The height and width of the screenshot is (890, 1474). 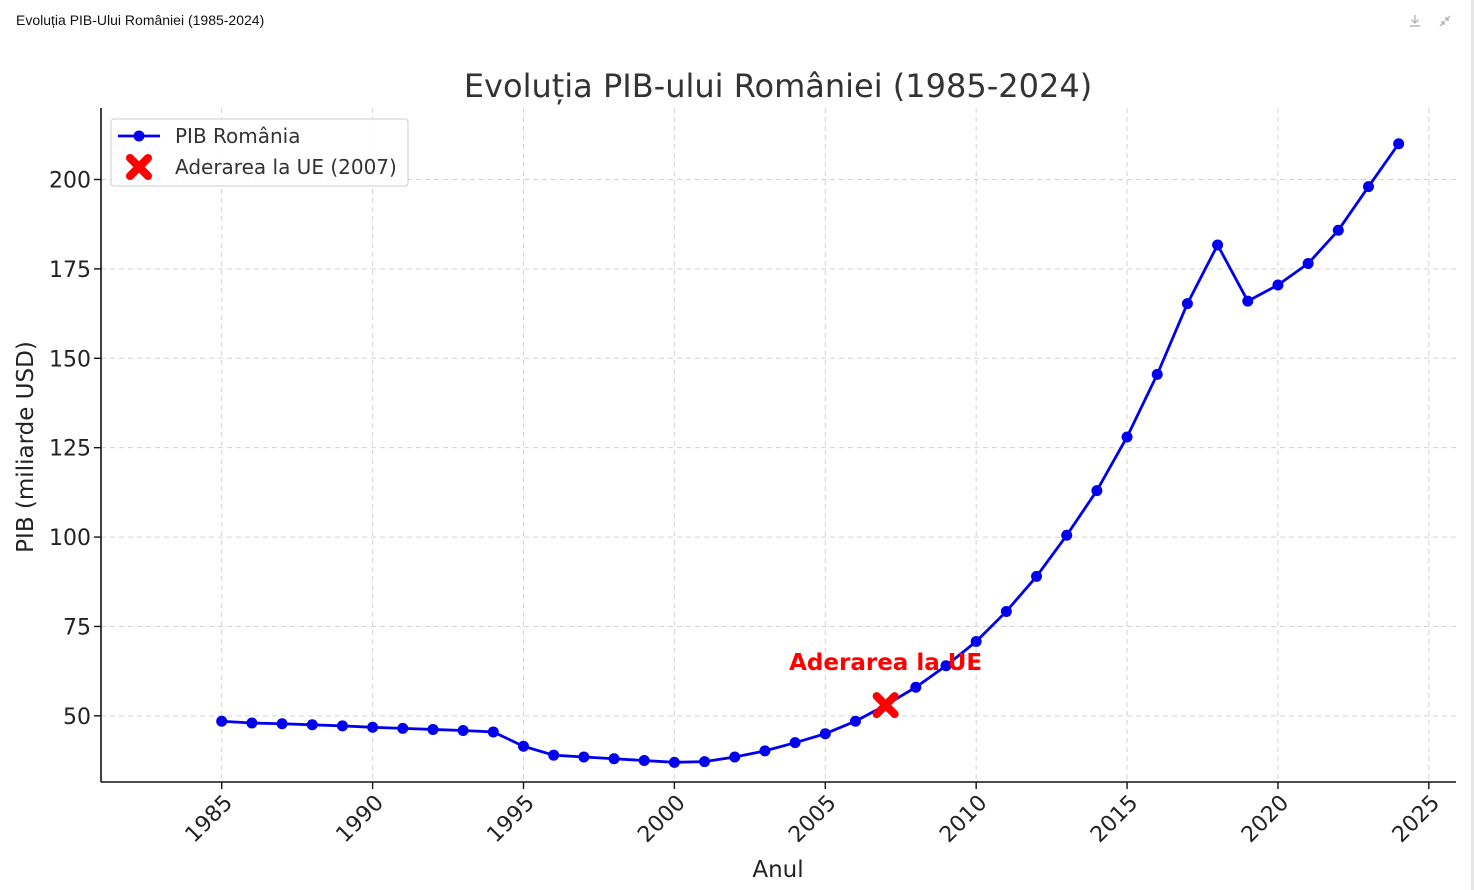 I want to click on y-tick-label: 200, so click(x=70, y=181).